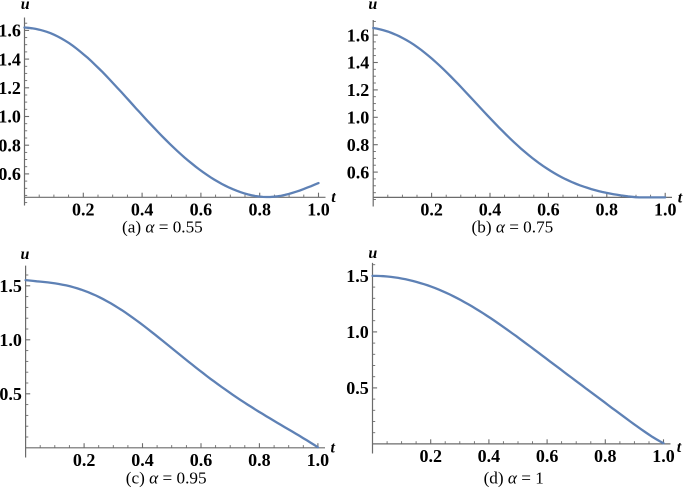 This screenshot has width=685, height=493. Describe the element at coordinates (162, 227) in the screenshot. I see `svg-text: (a) α = 0.55` at that location.